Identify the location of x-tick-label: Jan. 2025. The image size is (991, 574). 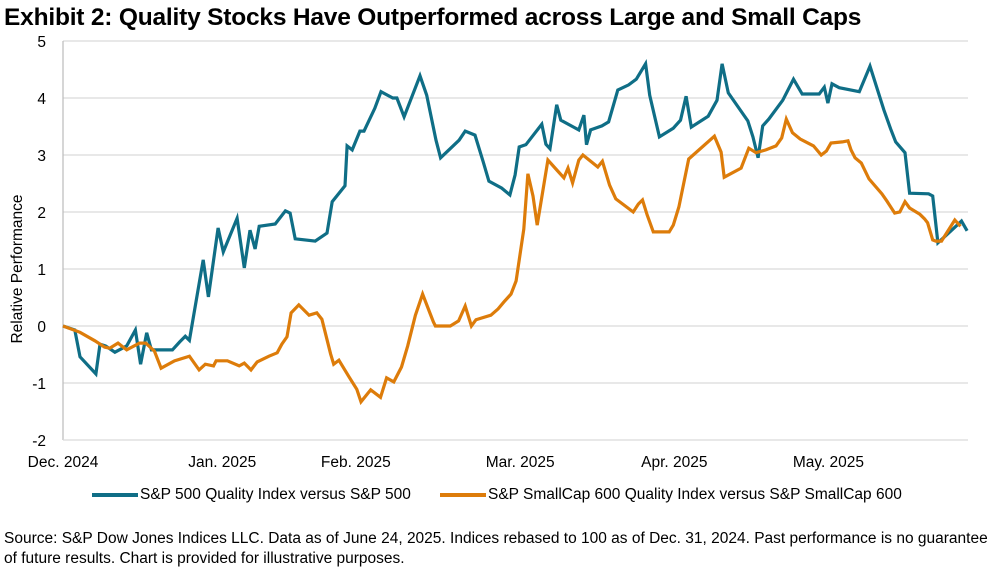
(222, 462).